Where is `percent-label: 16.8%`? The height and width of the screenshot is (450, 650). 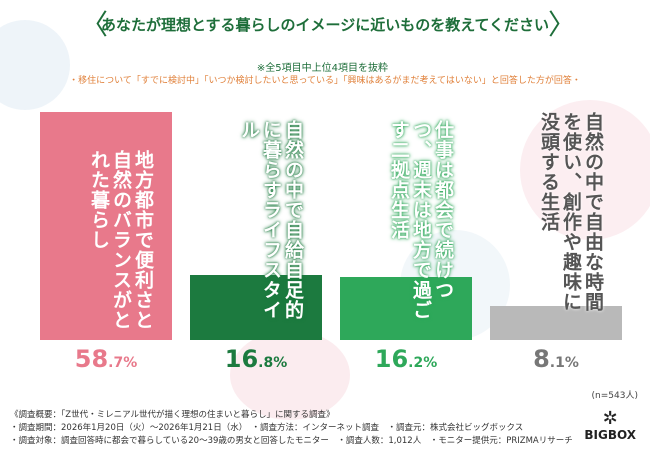
percent-label: 16.8% is located at coordinates (256, 359).